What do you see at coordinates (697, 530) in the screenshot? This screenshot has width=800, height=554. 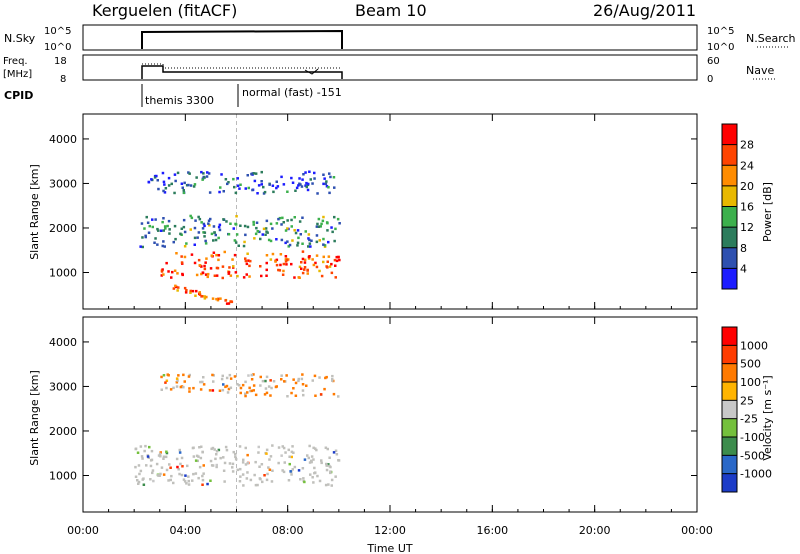 I see `time-tick-label: 00:00` at bounding box center [697, 530].